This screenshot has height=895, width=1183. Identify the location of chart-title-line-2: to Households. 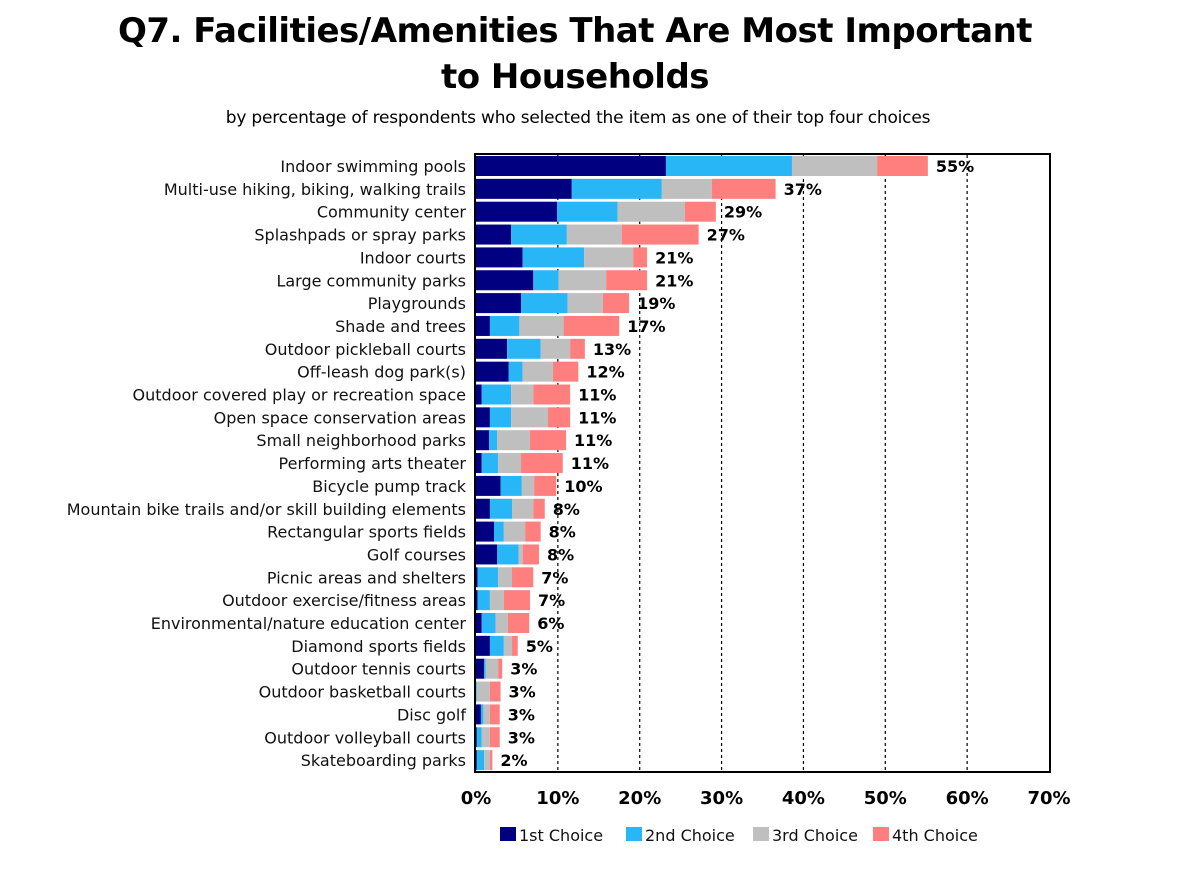
(575, 77).